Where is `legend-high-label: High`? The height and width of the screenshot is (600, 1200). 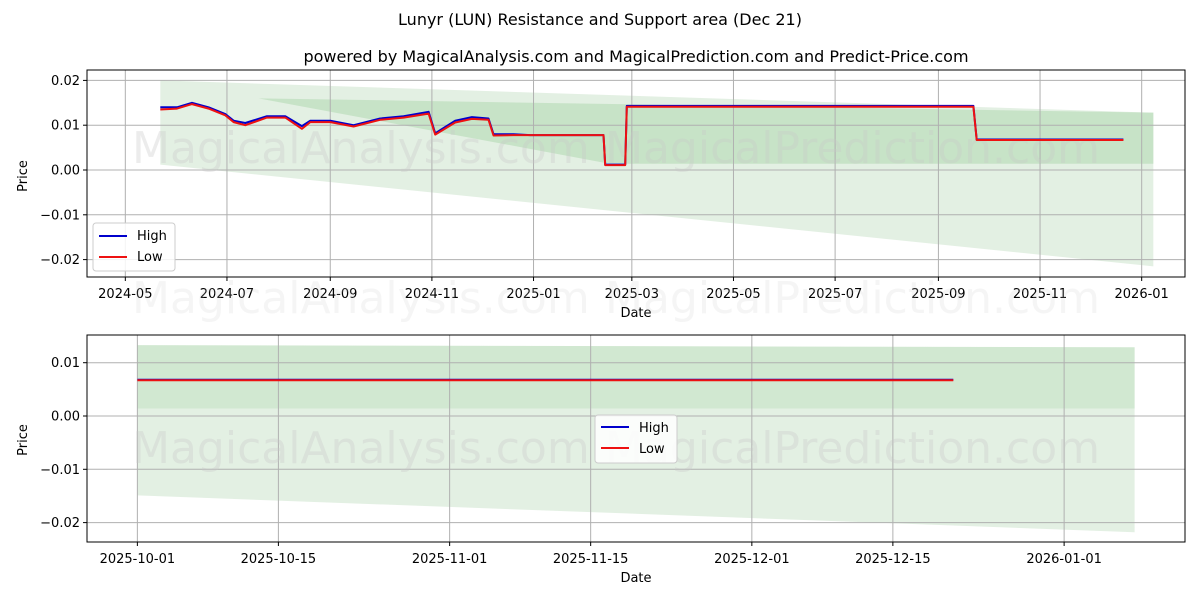 legend-high-label: High is located at coordinates (152, 236).